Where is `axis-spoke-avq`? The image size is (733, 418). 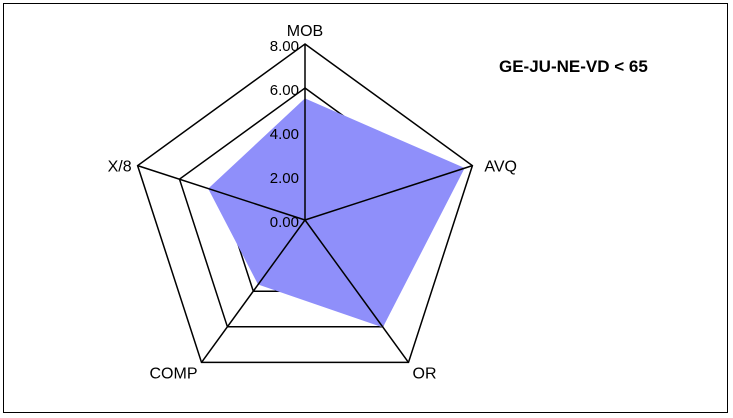 axis-spoke-avq is located at coordinates (388, 192).